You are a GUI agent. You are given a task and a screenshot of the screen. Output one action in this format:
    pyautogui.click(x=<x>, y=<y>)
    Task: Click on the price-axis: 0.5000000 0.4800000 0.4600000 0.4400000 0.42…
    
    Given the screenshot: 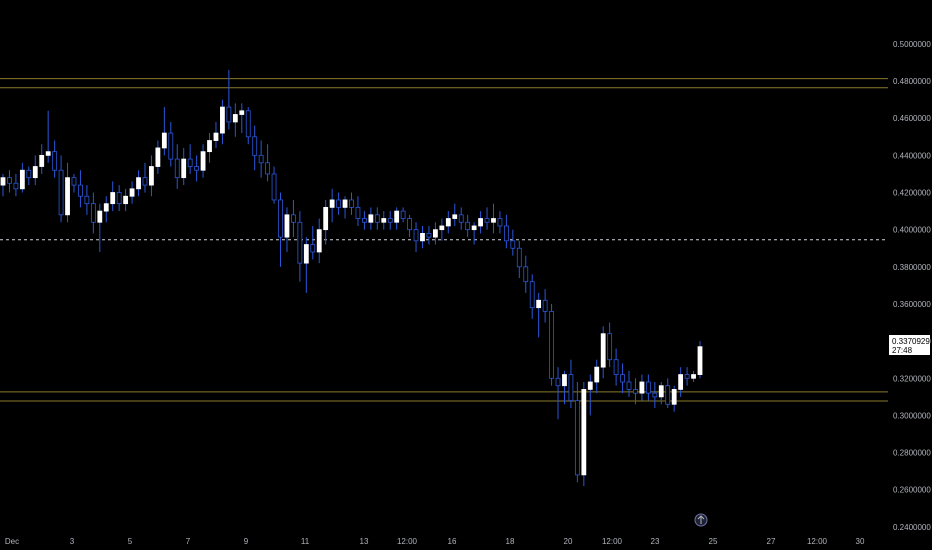 What is the action you would take?
    pyautogui.click(x=912, y=286)
    